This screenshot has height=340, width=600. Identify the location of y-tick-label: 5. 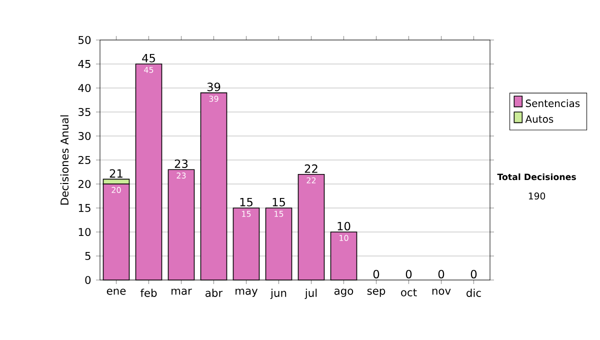
(87, 256).